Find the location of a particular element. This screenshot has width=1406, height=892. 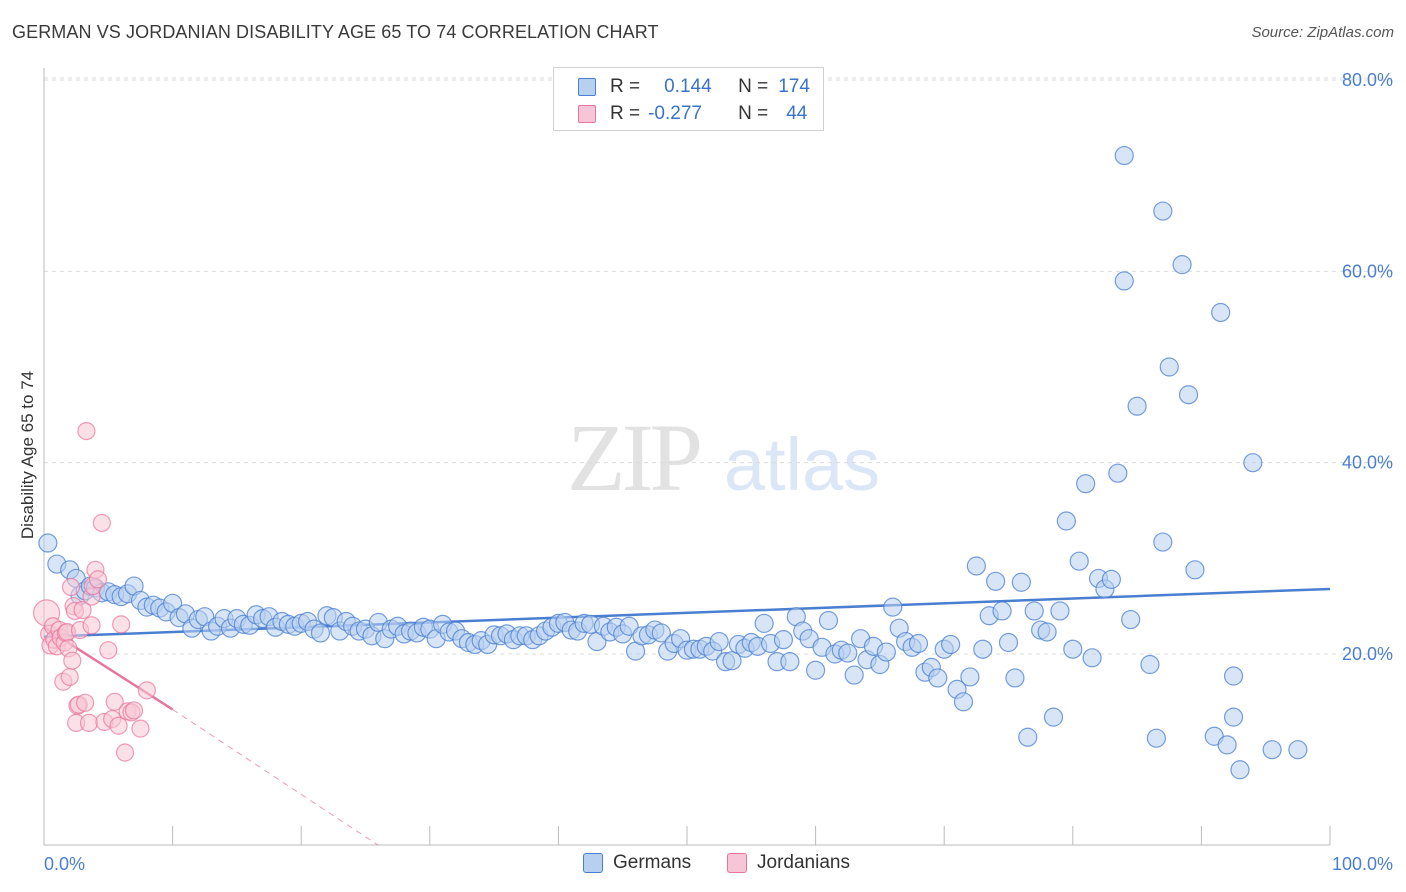

legend: R = 0.144 N = 174 R = -0.277 N = 44 is located at coordinates (688, 99).